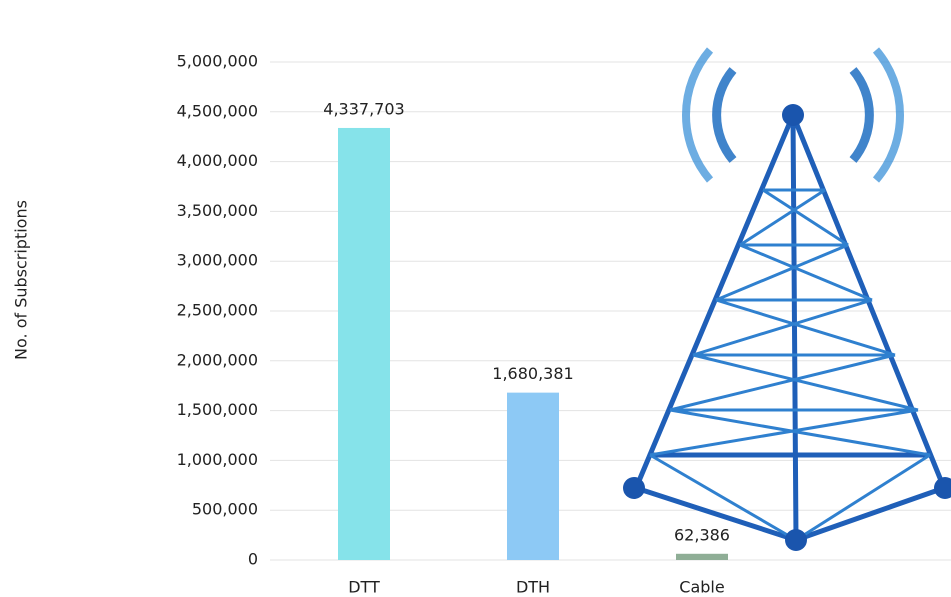 This screenshot has width=951, height=597. I want to click on data-label: 4,337,703, so click(363, 108).